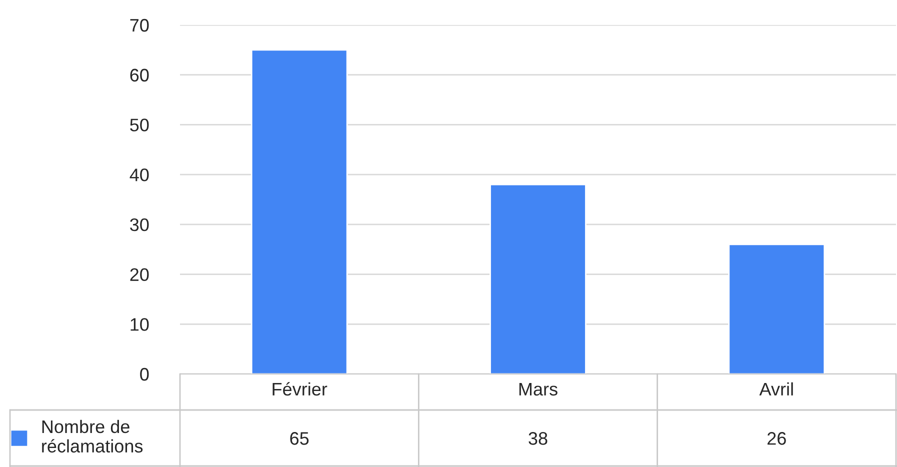 The image size is (897, 467). What do you see at coordinates (299, 438) in the screenshot?
I see `data-label: 65` at bounding box center [299, 438].